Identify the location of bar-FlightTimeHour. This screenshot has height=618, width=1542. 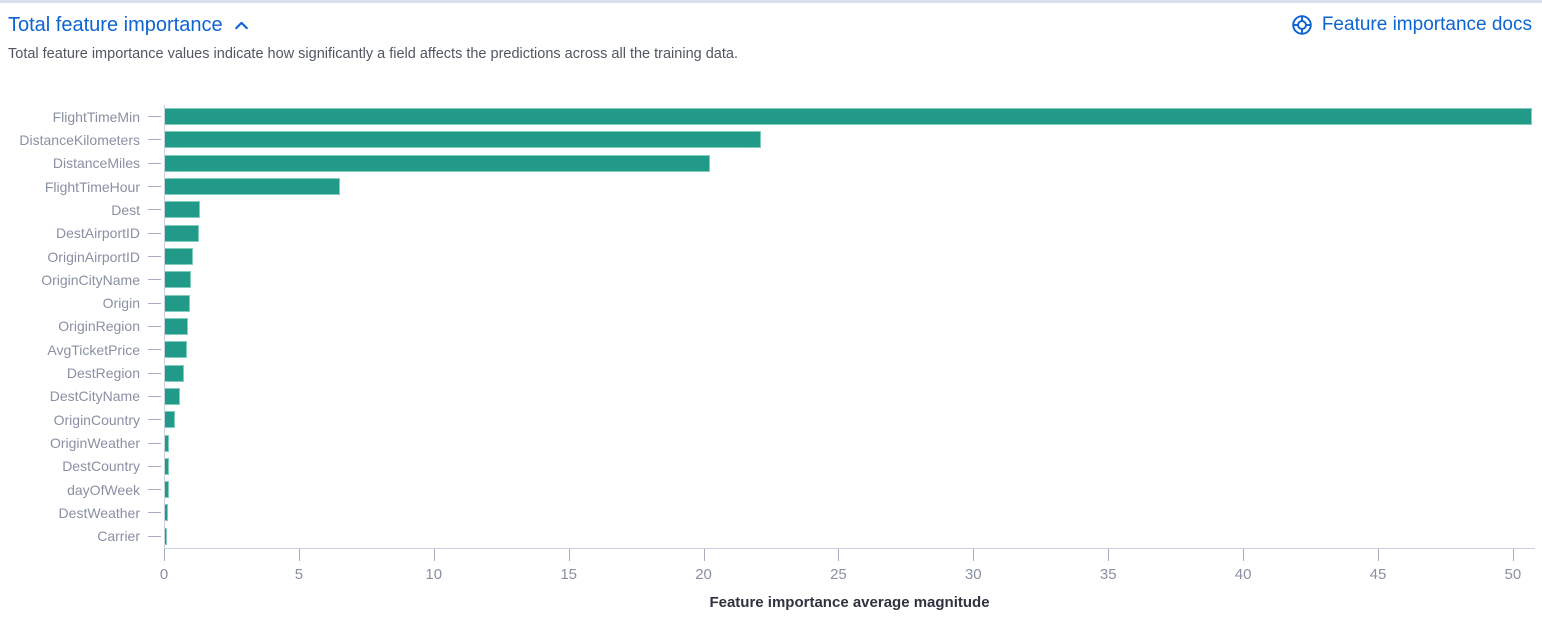
(253, 187).